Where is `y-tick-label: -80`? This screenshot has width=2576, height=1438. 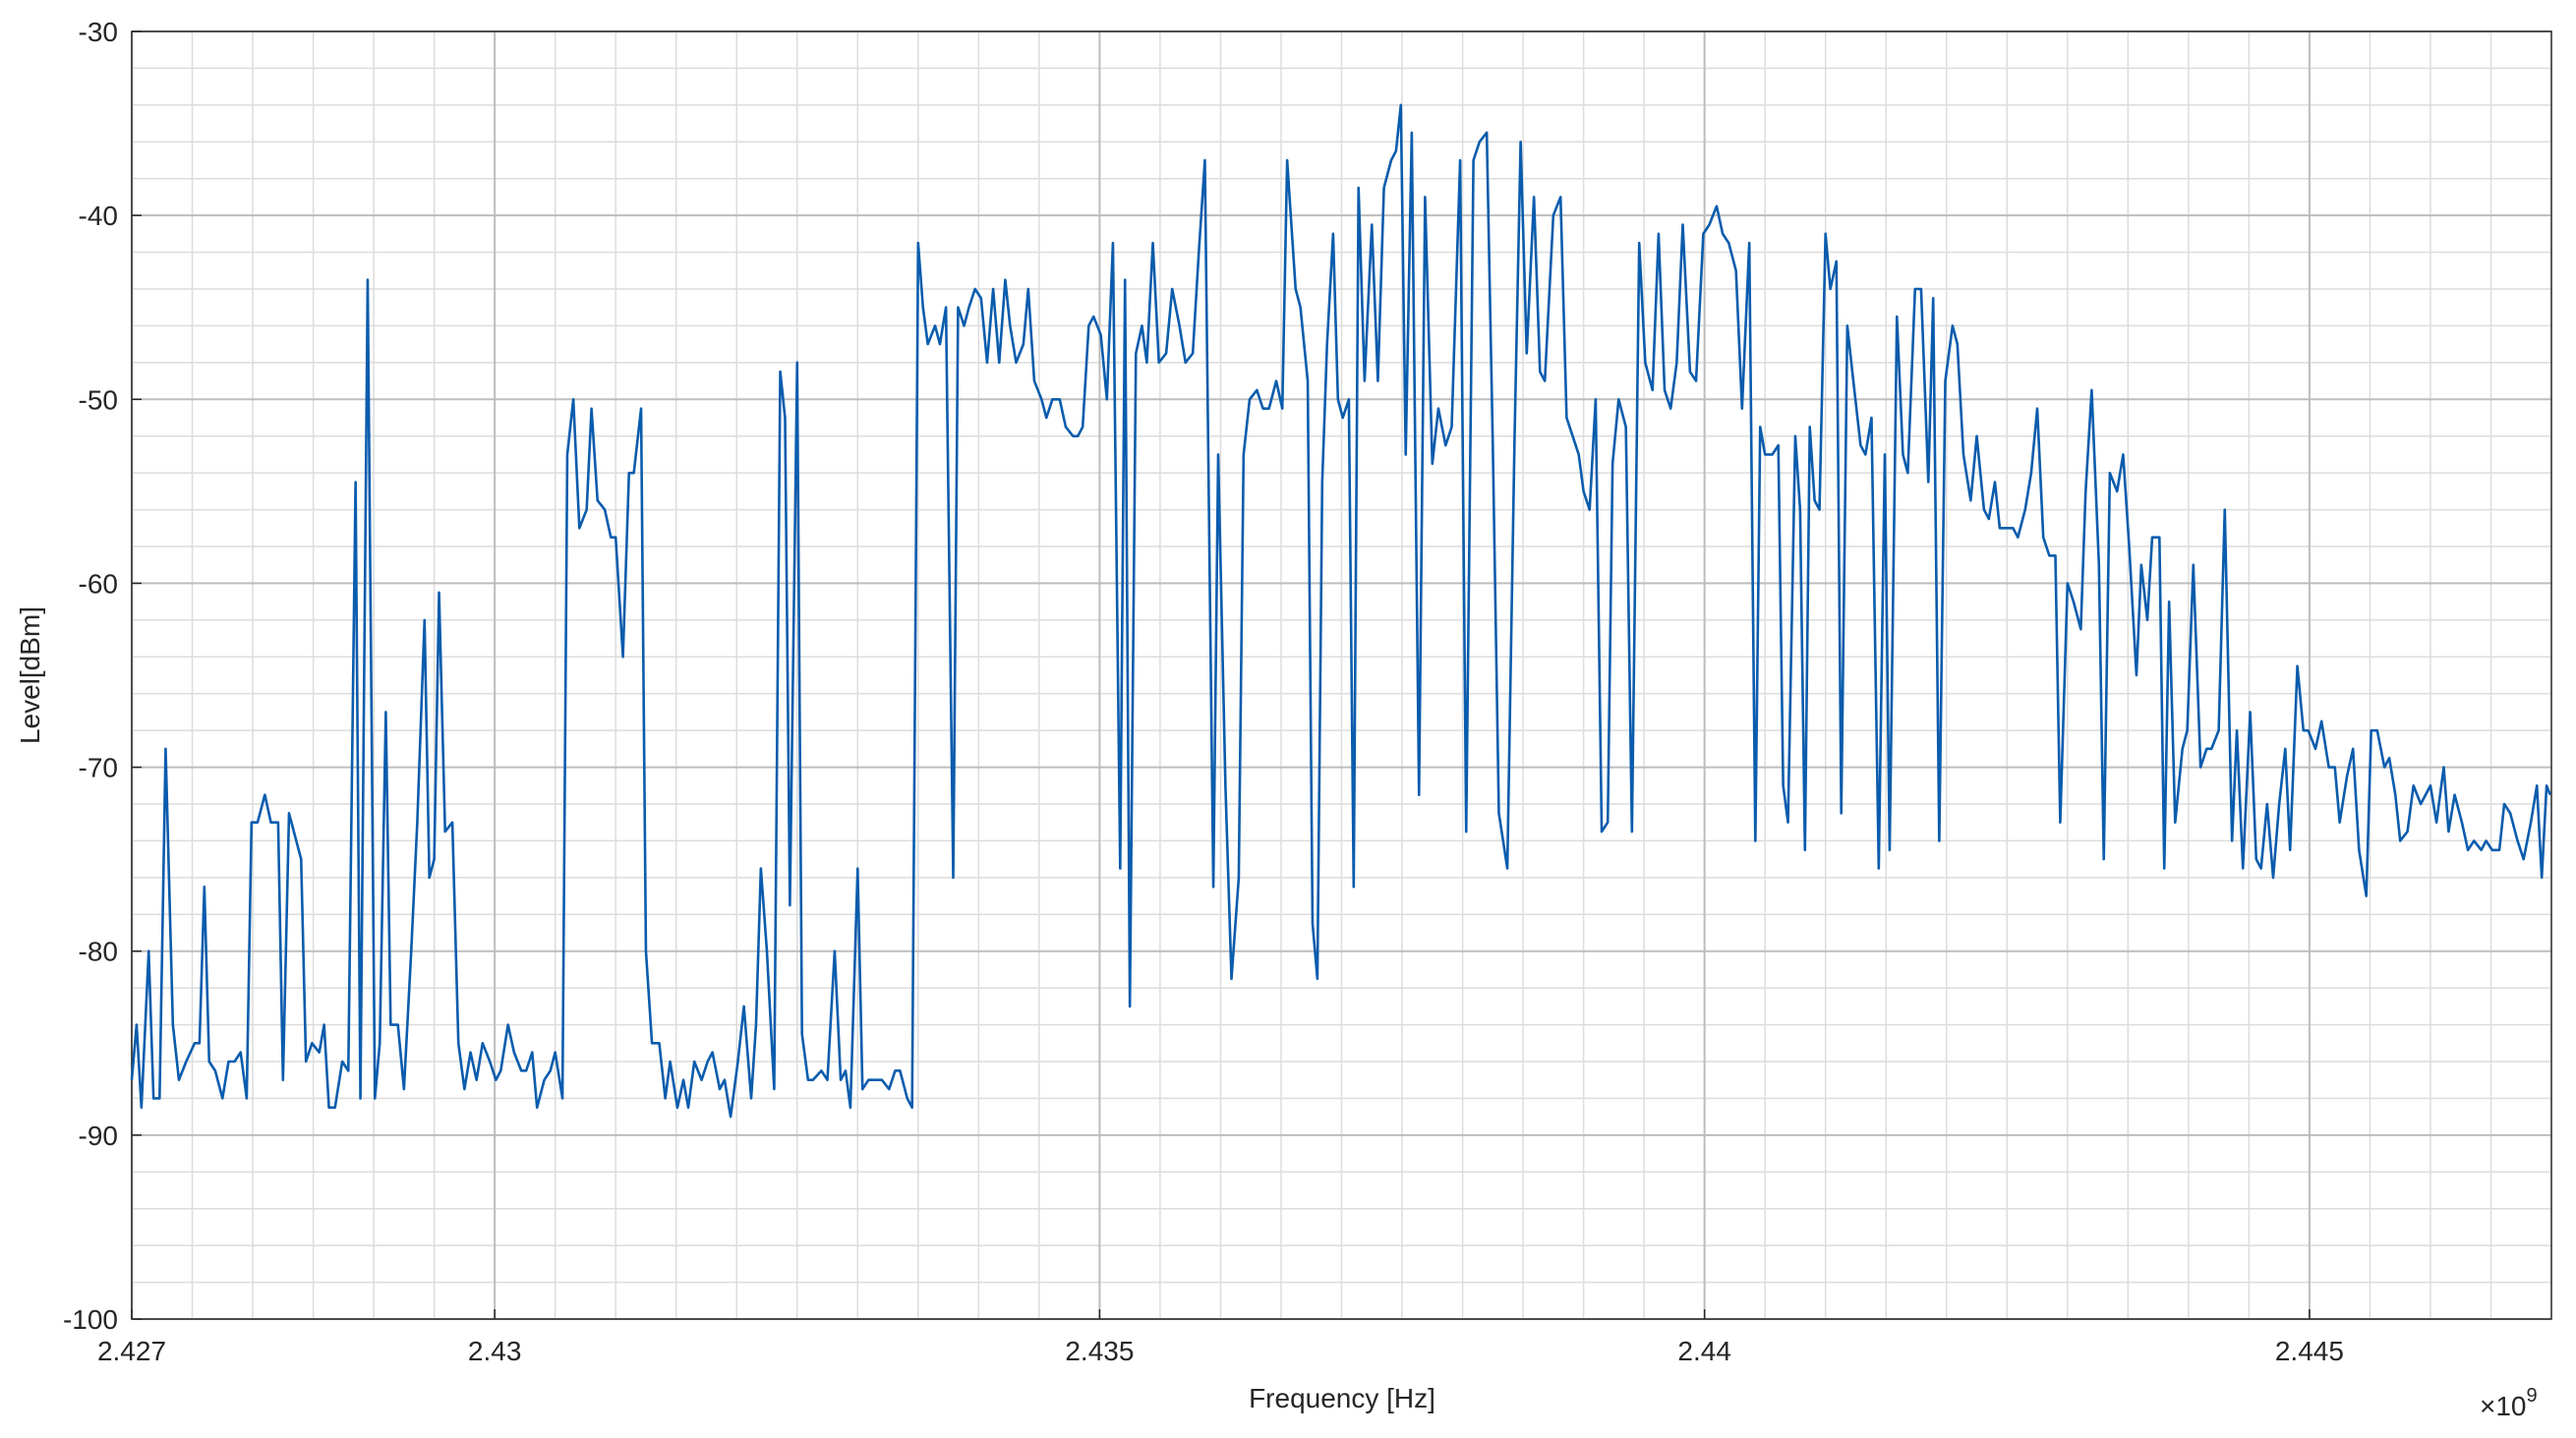
y-tick-label: -80 is located at coordinates (98, 952).